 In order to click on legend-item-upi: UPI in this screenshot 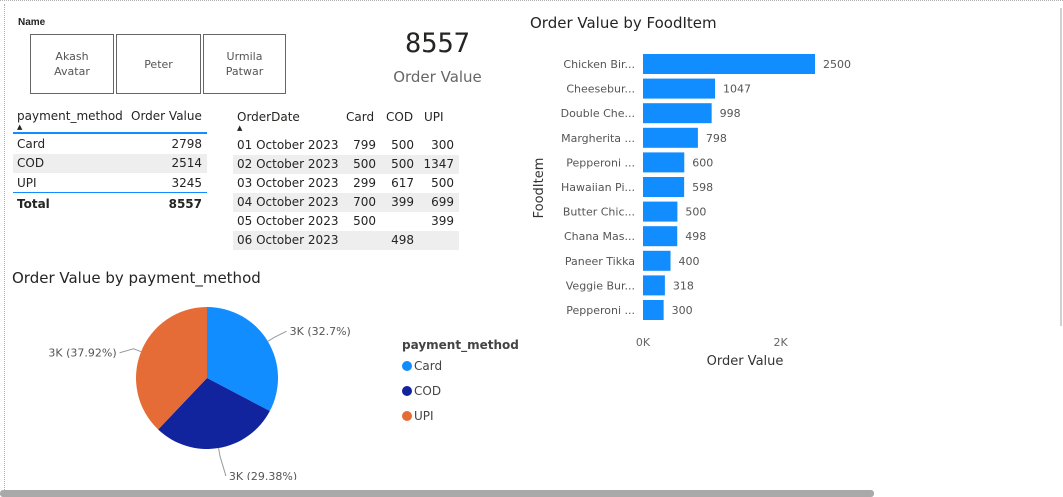, I will do `click(418, 416)`.